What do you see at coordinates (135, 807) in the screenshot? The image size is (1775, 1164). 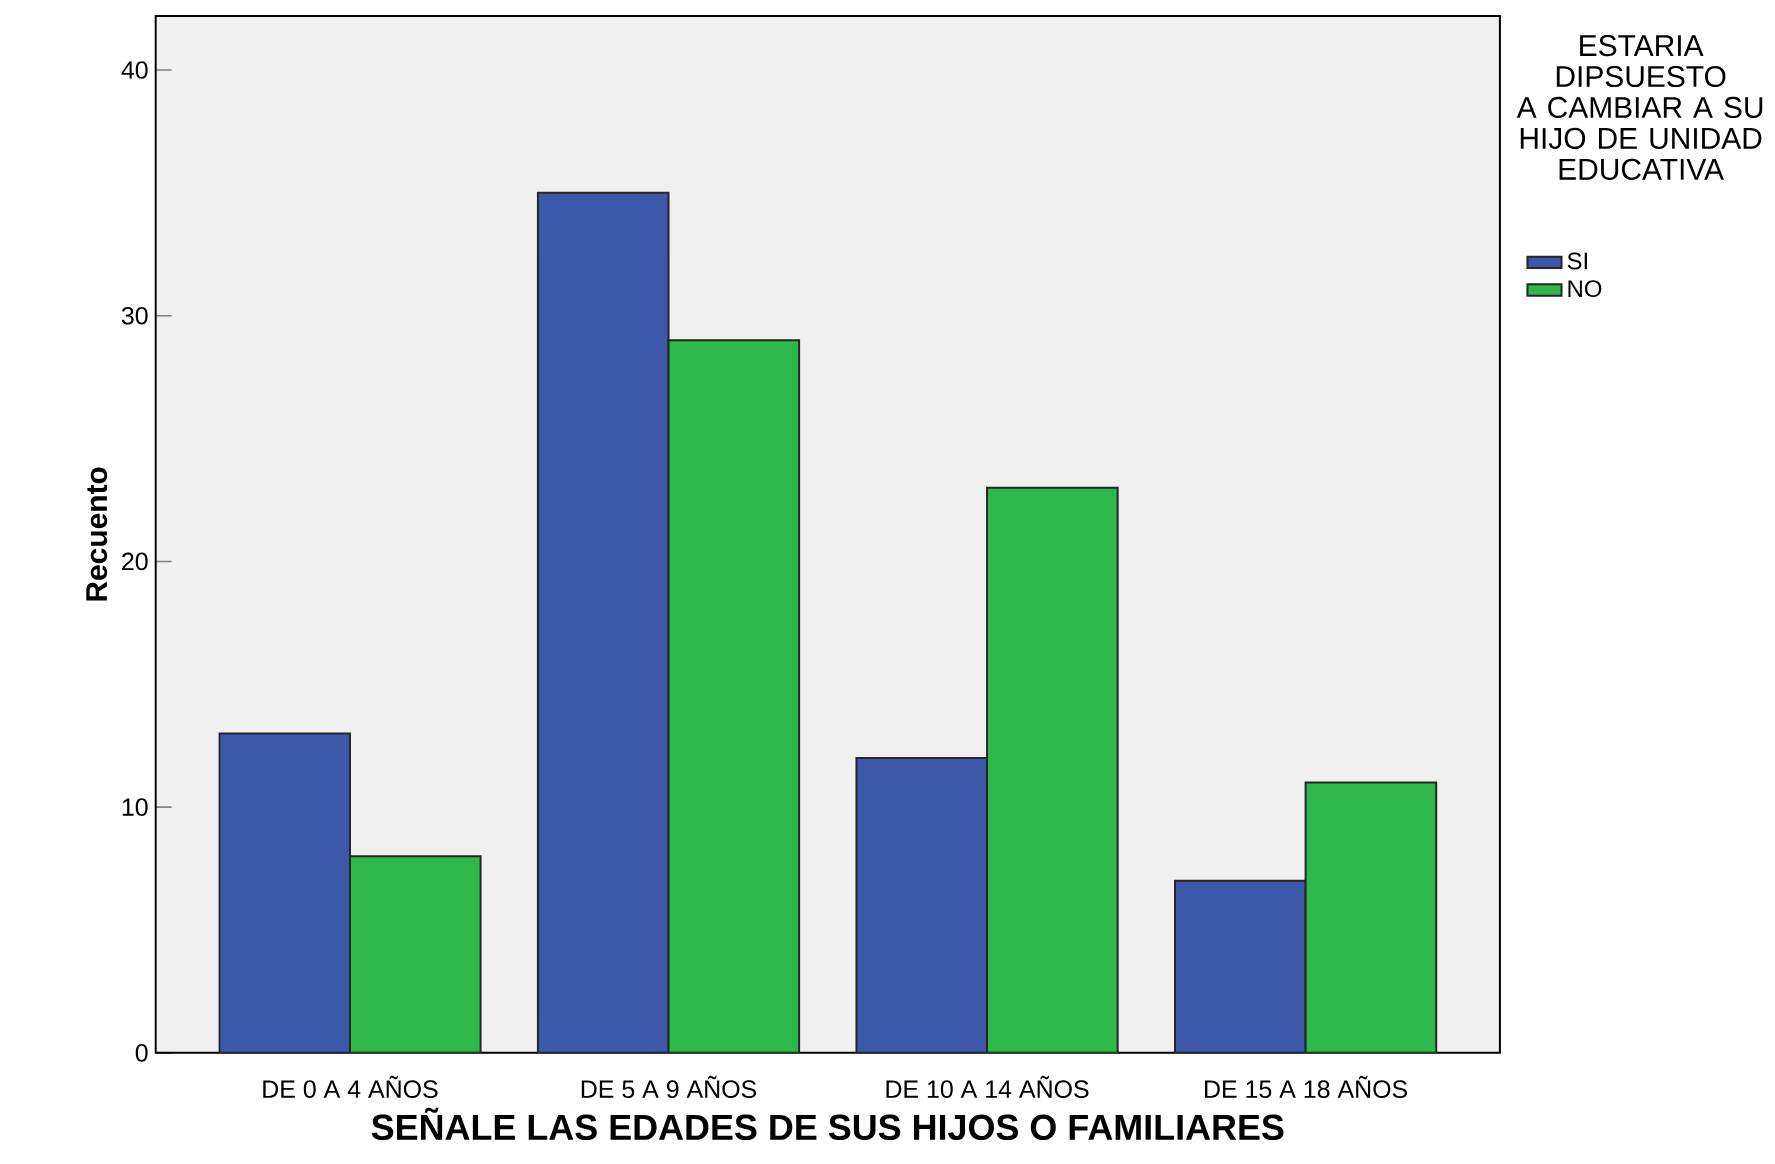 I see `y-tick-label: 10` at bounding box center [135, 807].